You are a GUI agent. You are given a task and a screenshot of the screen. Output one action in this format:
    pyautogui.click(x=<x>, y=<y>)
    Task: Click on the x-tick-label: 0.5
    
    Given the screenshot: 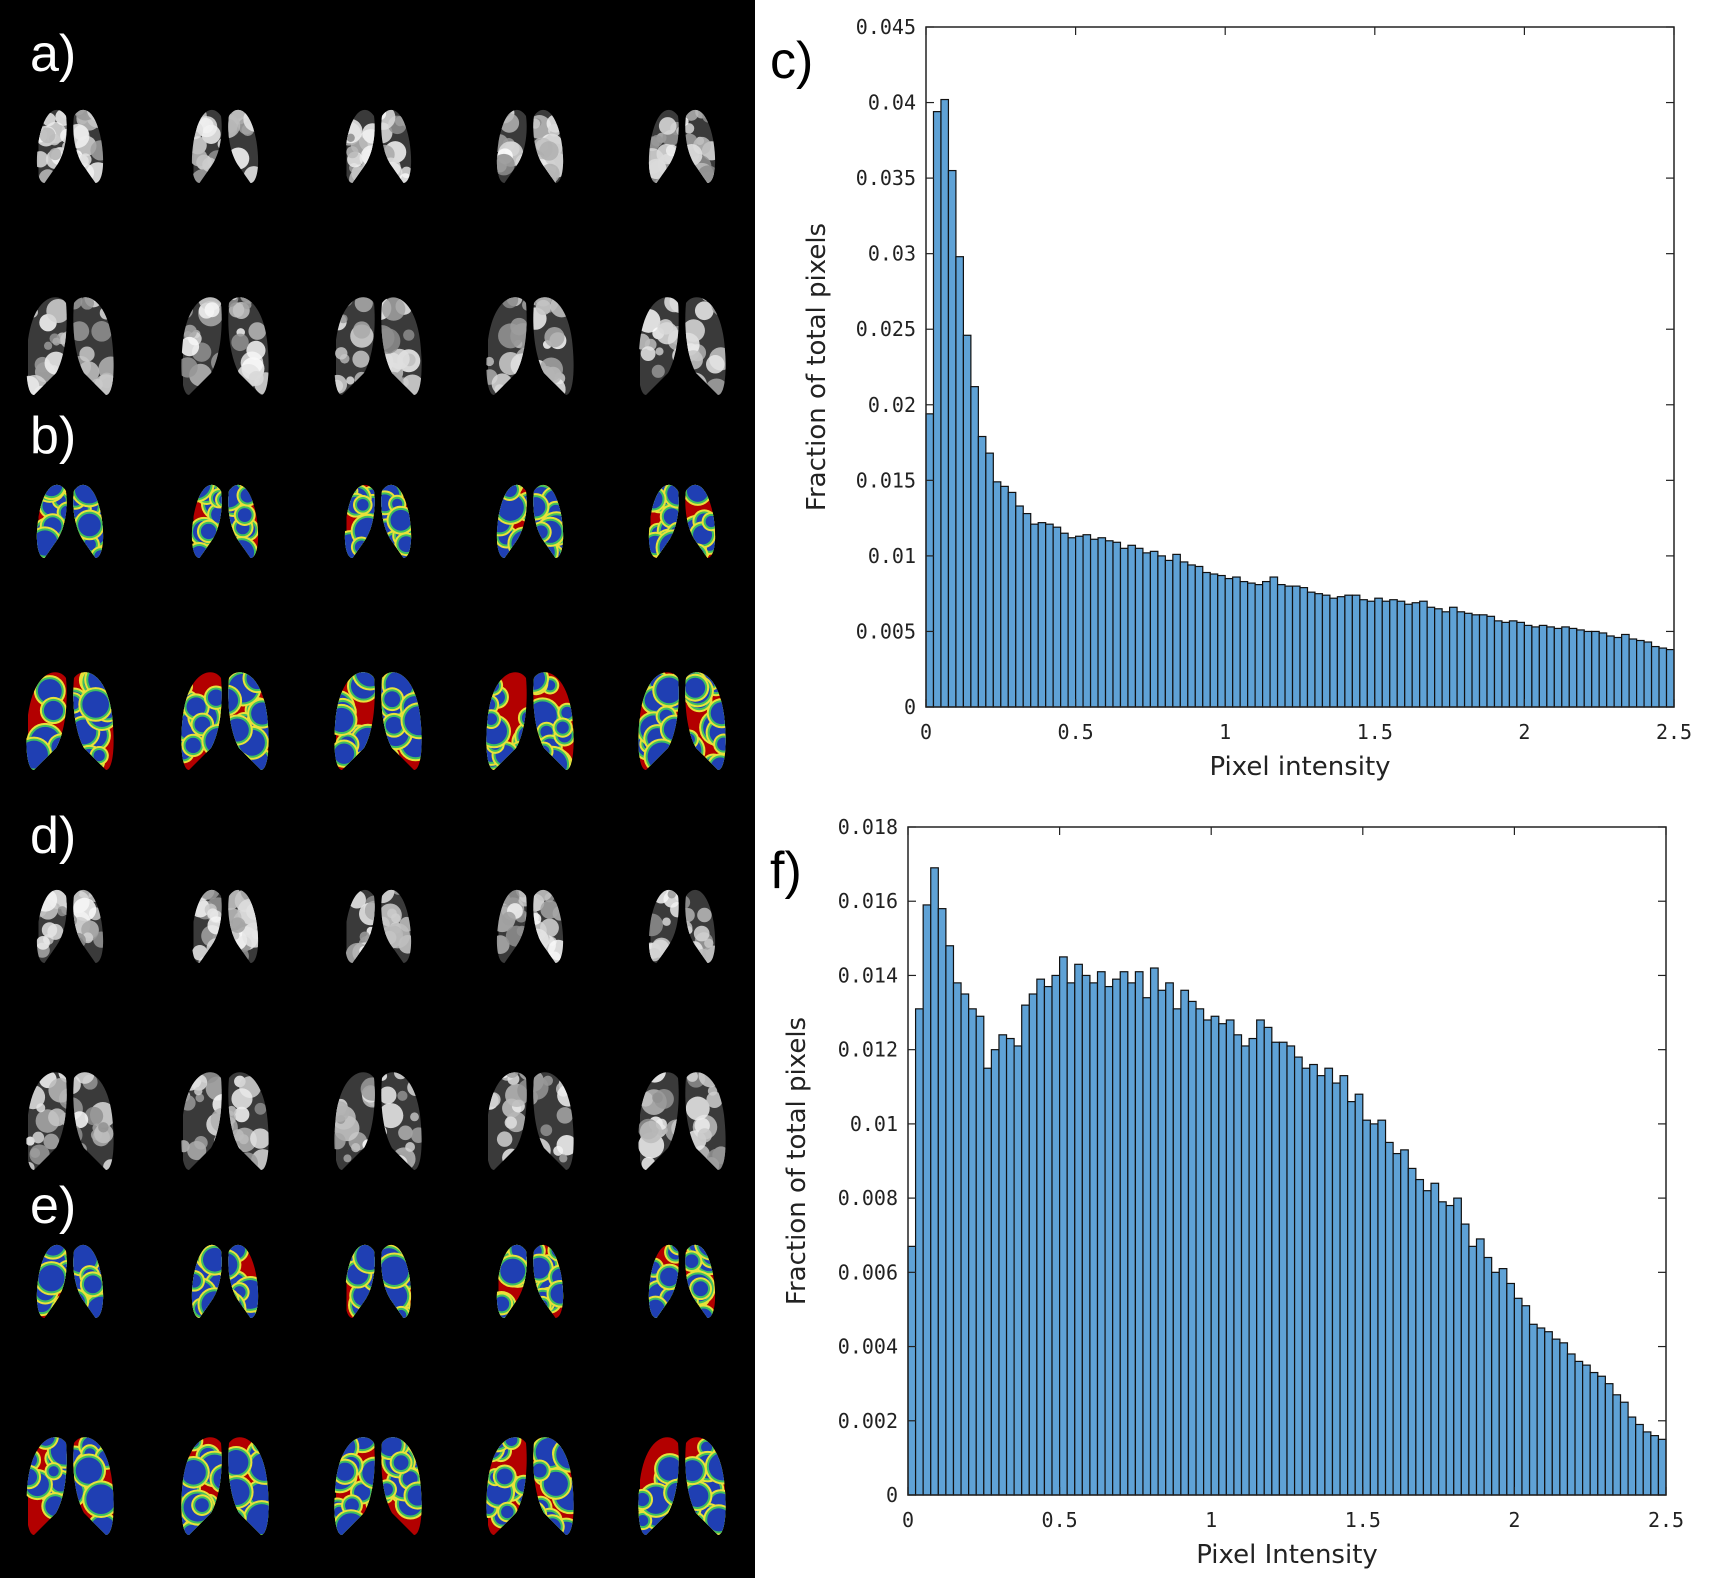 What is the action you would take?
    pyautogui.click(x=1076, y=732)
    